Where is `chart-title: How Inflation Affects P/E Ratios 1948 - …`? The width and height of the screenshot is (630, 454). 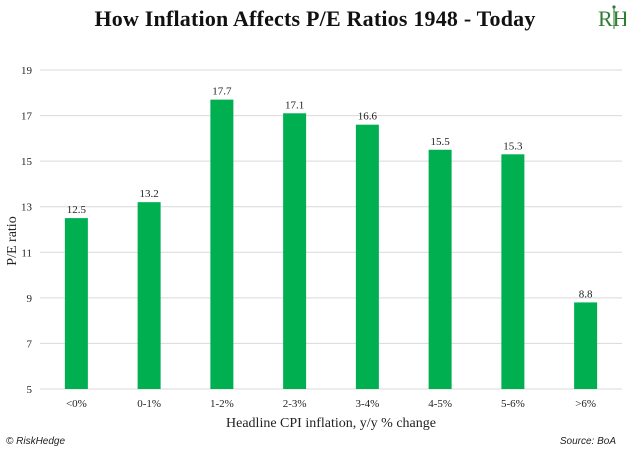 chart-title: How Inflation Affects P/E Ratios 1948 - … is located at coordinates (315, 18).